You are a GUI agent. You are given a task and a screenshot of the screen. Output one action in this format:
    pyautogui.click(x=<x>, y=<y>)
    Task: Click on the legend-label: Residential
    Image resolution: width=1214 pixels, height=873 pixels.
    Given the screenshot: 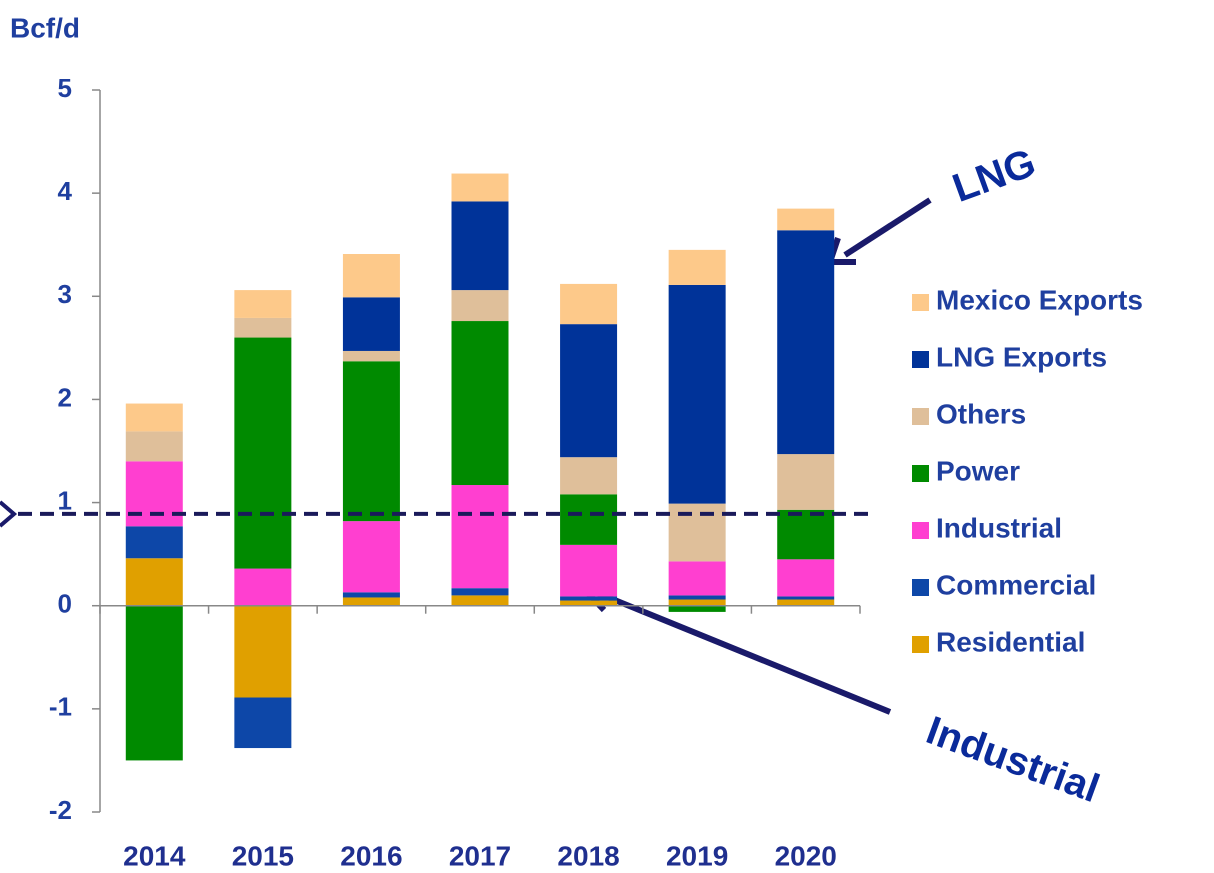 What is the action you would take?
    pyautogui.click(x=1010, y=641)
    